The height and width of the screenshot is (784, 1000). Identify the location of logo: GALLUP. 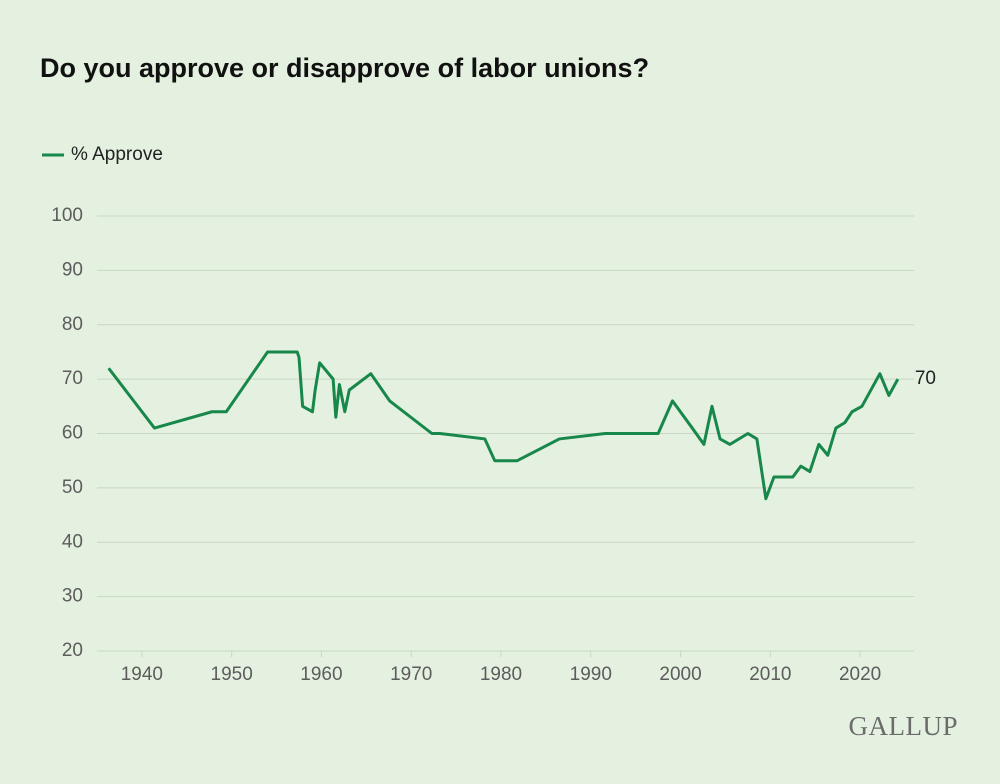
(904, 726).